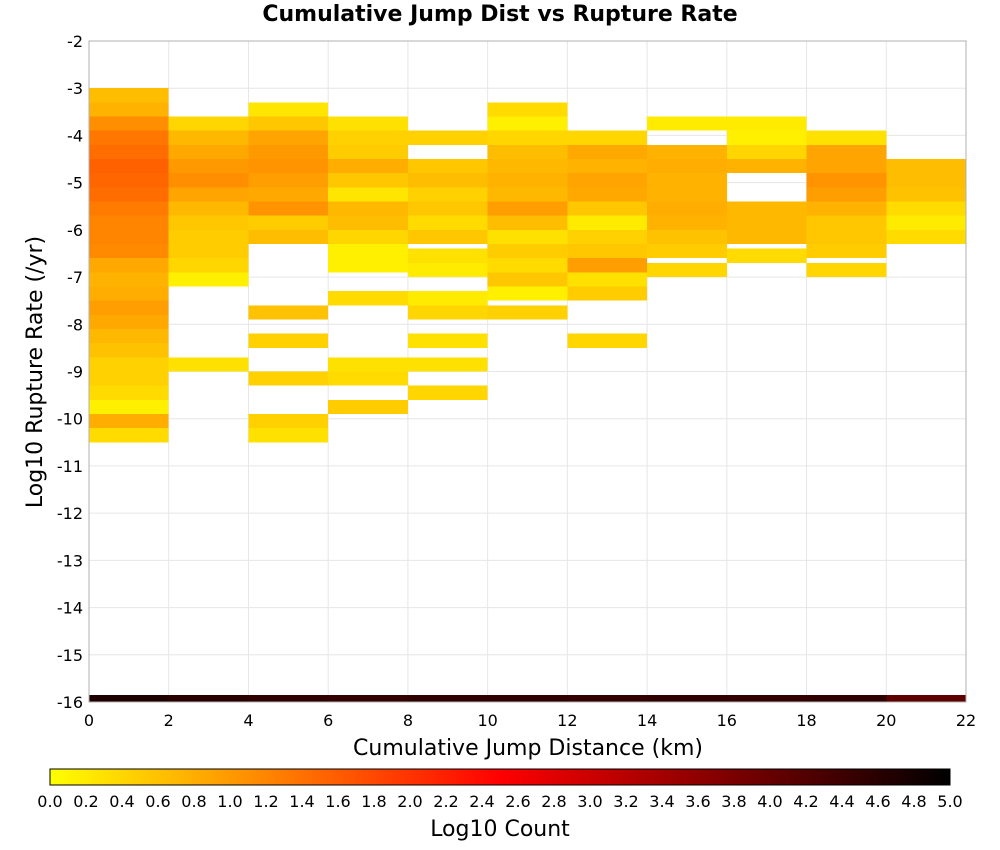  Describe the element at coordinates (445, 801) in the screenshot. I see `colorbar-tick-label: 2.2` at that location.